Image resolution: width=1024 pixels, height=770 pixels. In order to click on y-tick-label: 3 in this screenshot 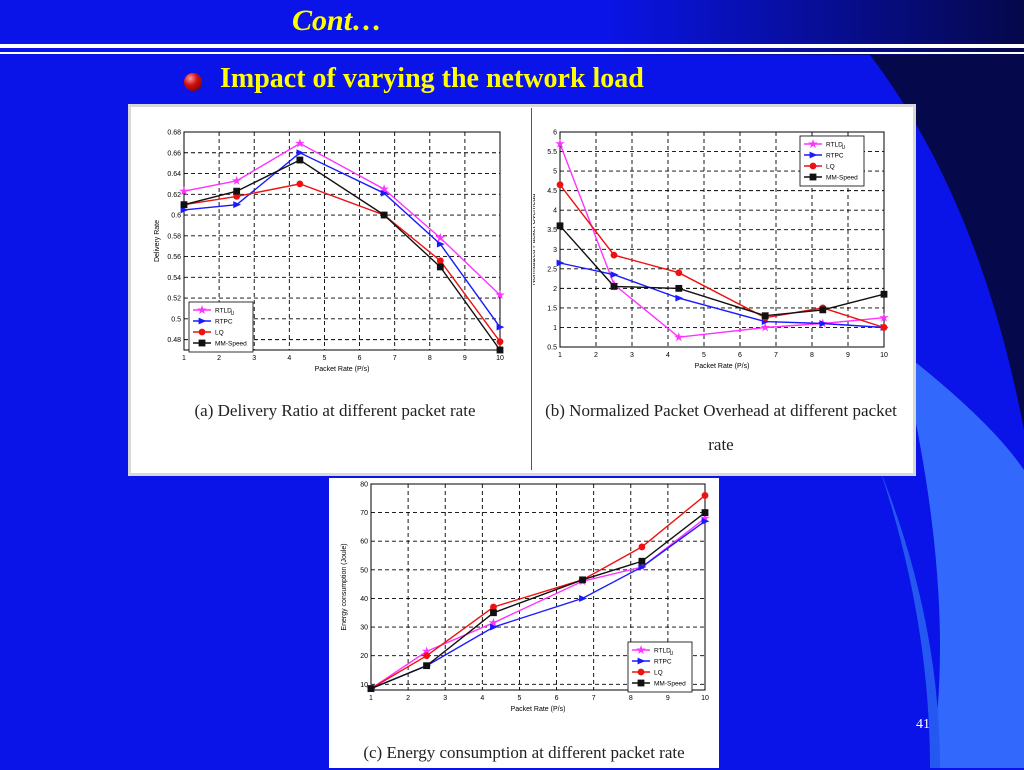, I will do `click(555, 250)`.